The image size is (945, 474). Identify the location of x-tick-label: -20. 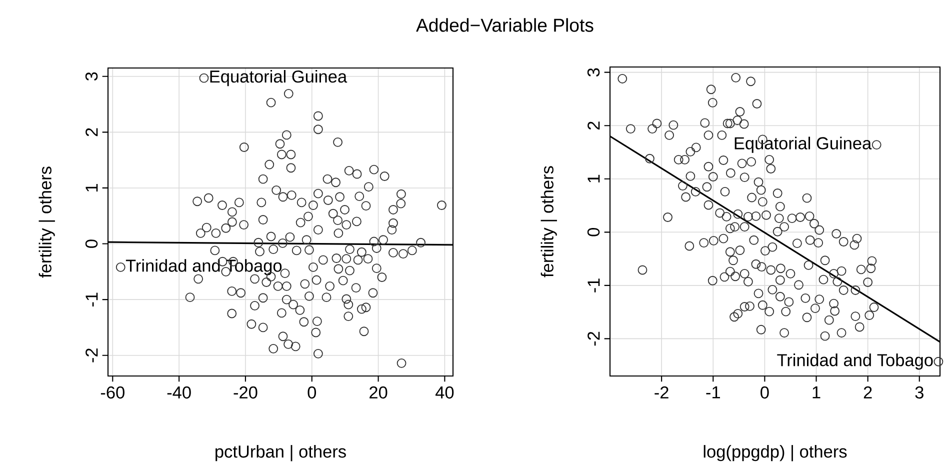
(246, 392).